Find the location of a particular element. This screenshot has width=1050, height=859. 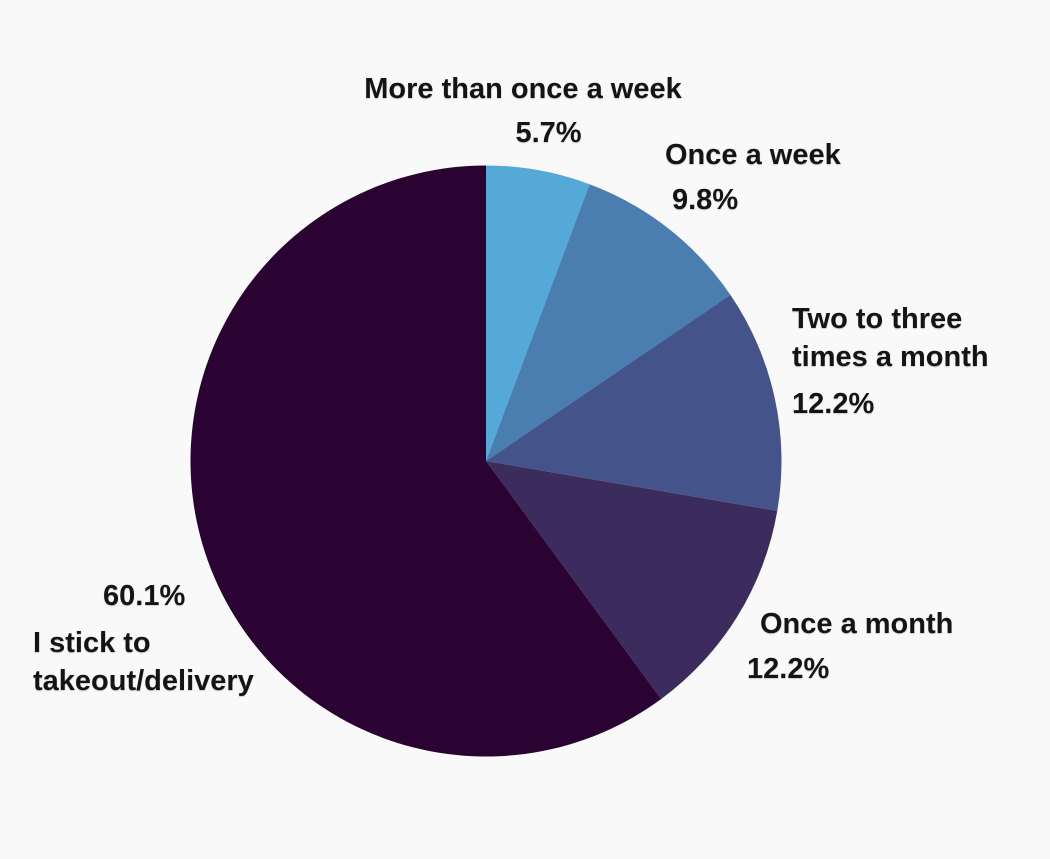

slice-pct-i-stick-to-takeout-delivery: 60.1% is located at coordinates (144, 596).